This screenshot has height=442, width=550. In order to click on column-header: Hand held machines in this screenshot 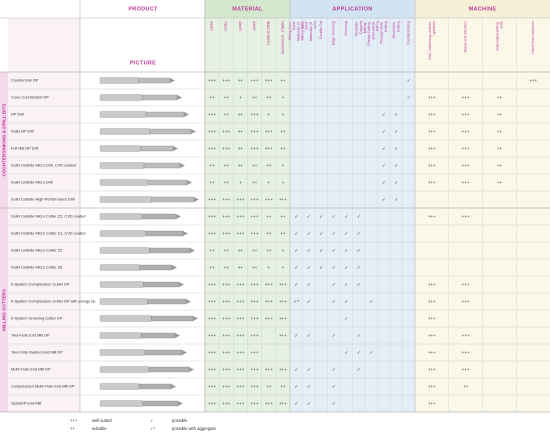, I will do `click(533, 37)`.